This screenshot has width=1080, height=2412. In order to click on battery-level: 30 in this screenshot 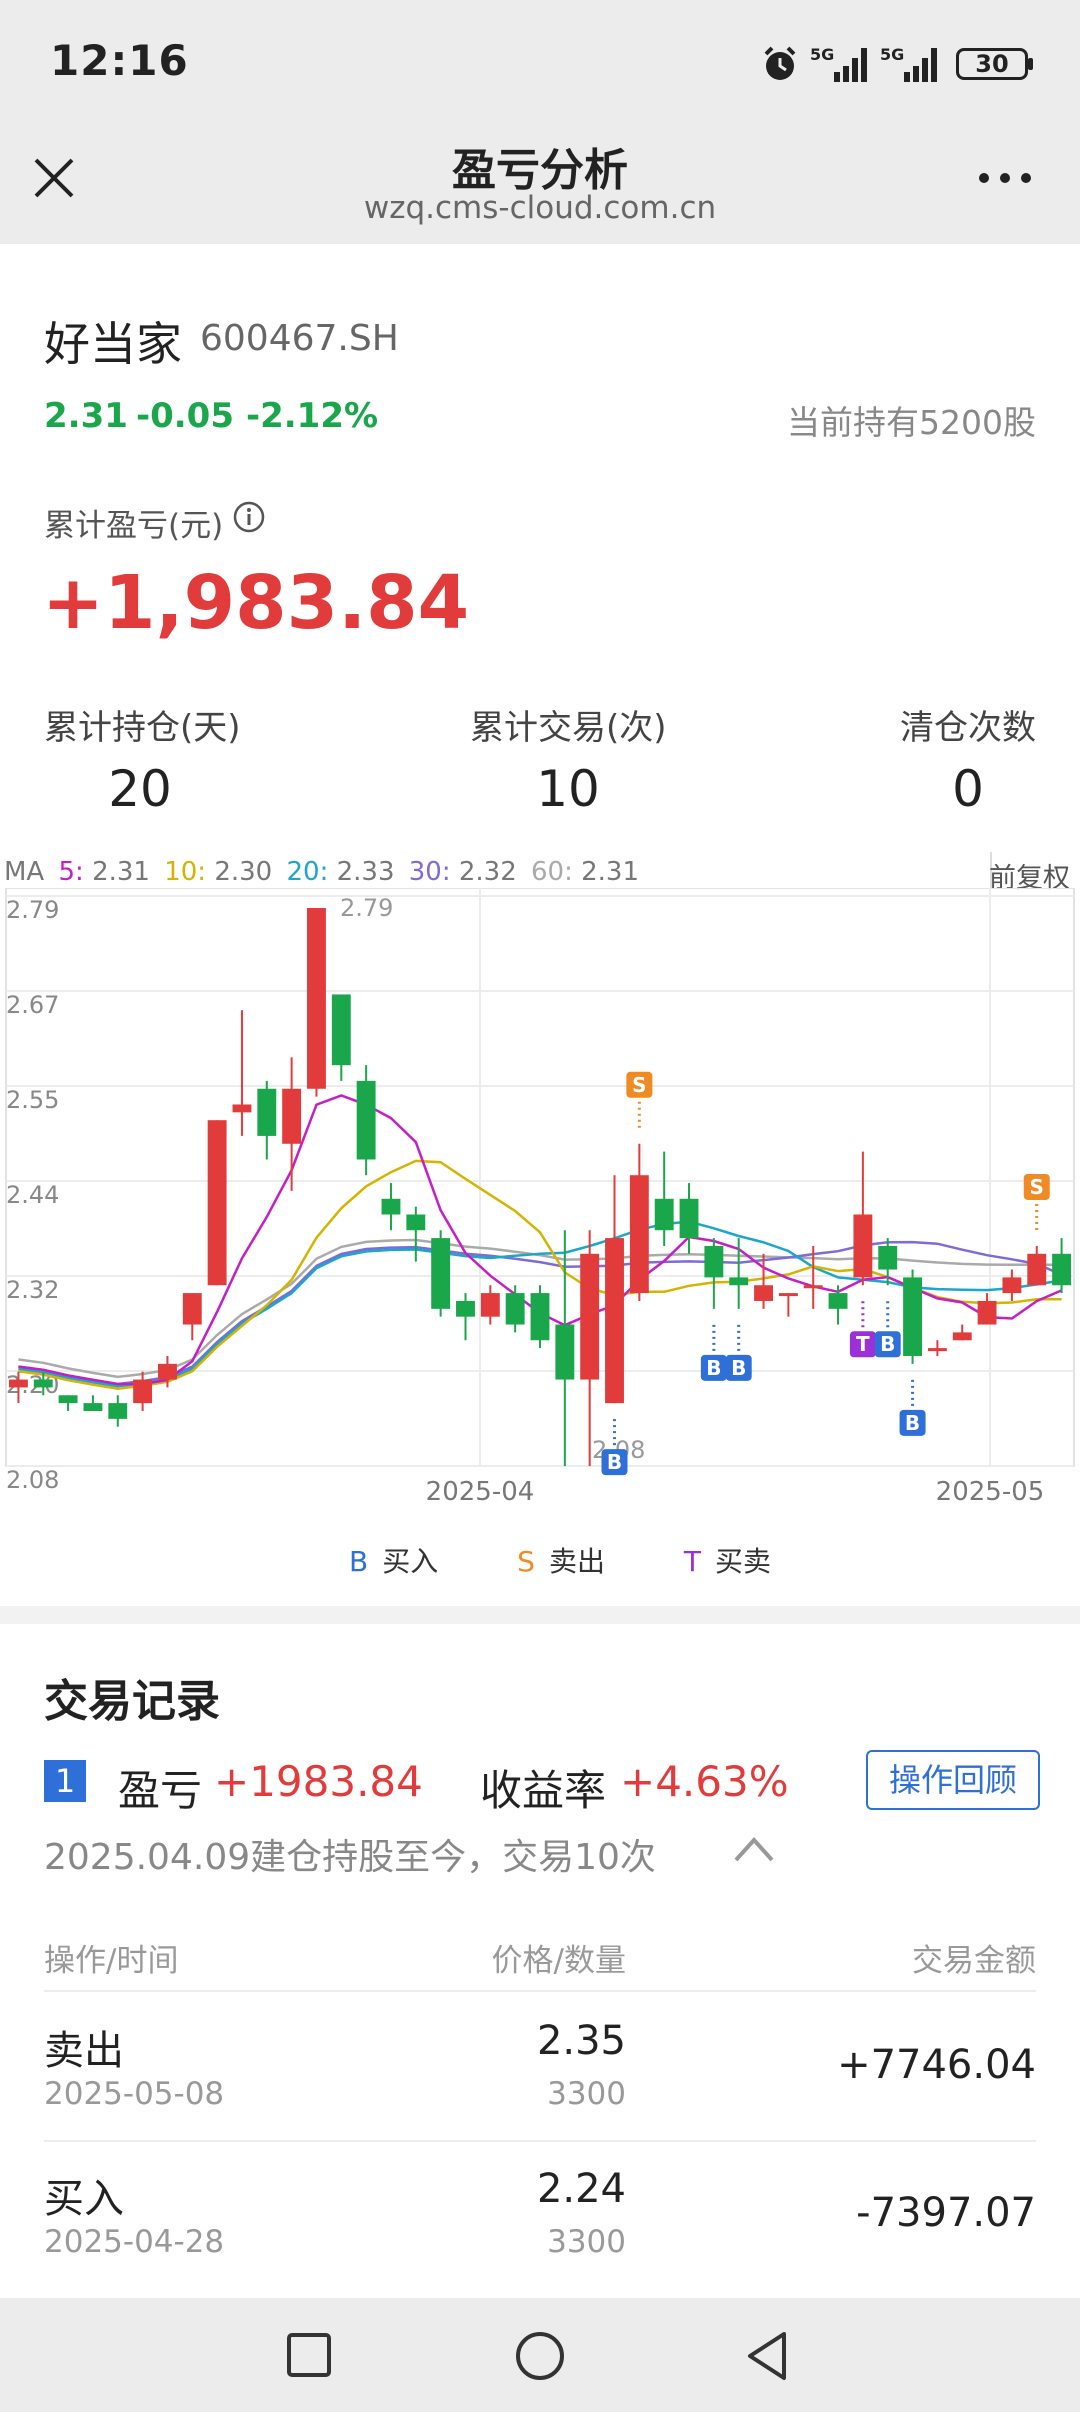, I will do `click(992, 64)`.